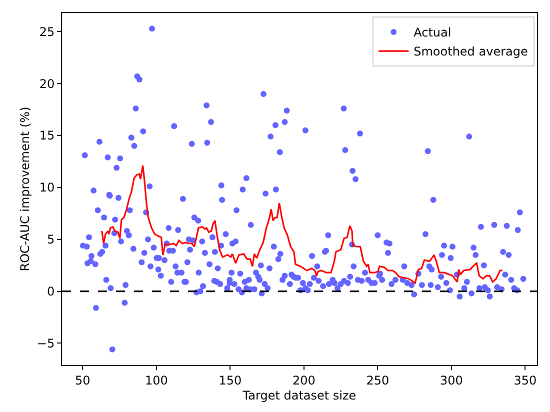 Image resolution: width=550 pixels, height=412 pixels. I want to click on y-tick-label: 15, so click(47, 135).